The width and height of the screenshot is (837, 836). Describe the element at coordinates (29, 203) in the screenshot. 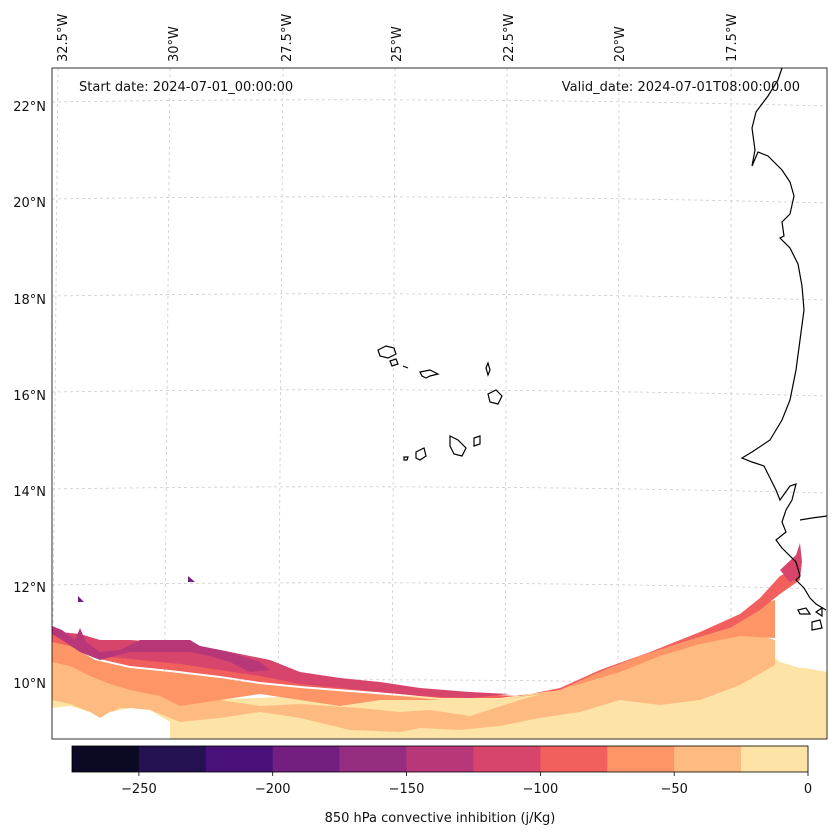

I see `lat-label: 20°N` at that location.